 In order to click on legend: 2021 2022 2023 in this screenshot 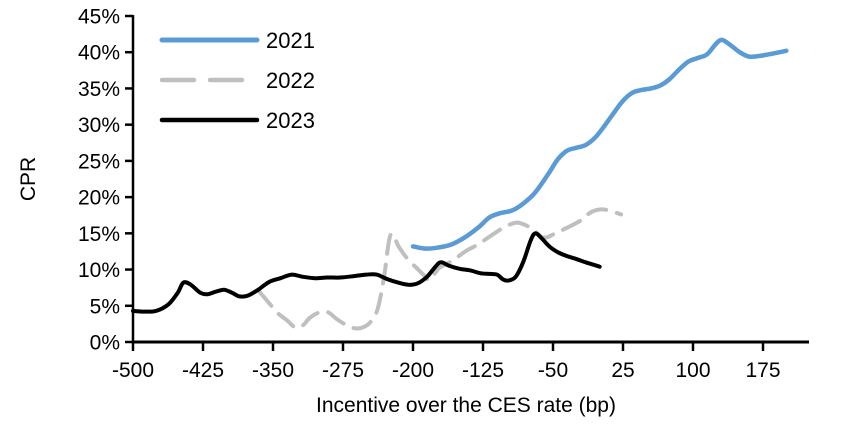, I will do `click(237, 80)`.